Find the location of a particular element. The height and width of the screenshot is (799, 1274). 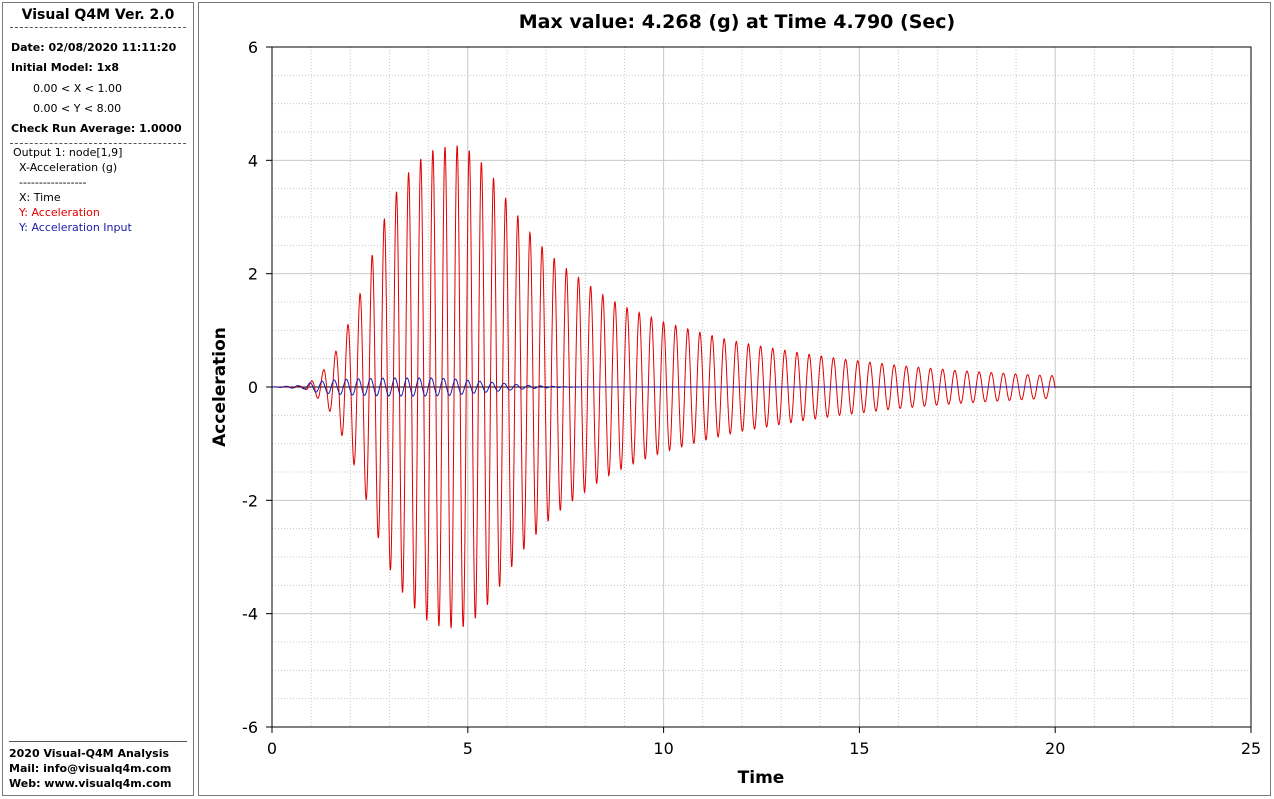

y-tick-label: 0 is located at coordinates (253, 387).